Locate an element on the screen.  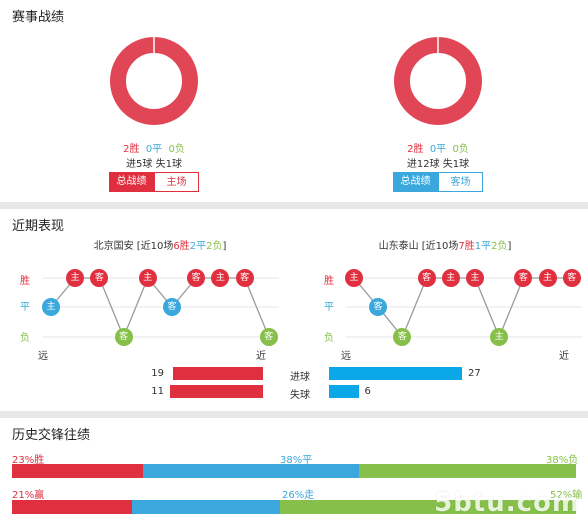
left-team-summary: 北京国安 [近10场6胜2平2负] is located at coordinates (160, 244).